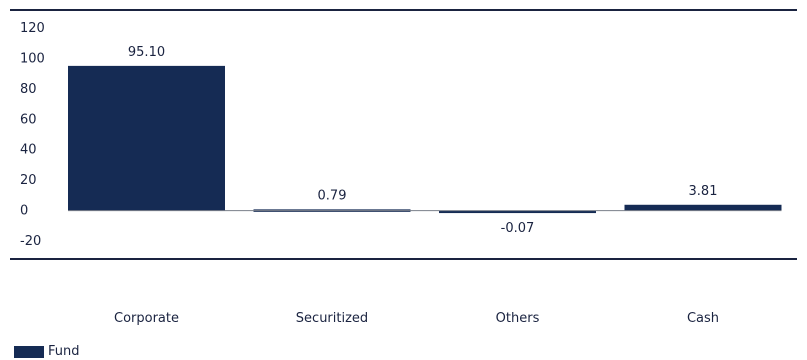  What do you see at coordinates (517, 212) in the screenshot?
I see `bar-others` at bounding box center [517, 212].